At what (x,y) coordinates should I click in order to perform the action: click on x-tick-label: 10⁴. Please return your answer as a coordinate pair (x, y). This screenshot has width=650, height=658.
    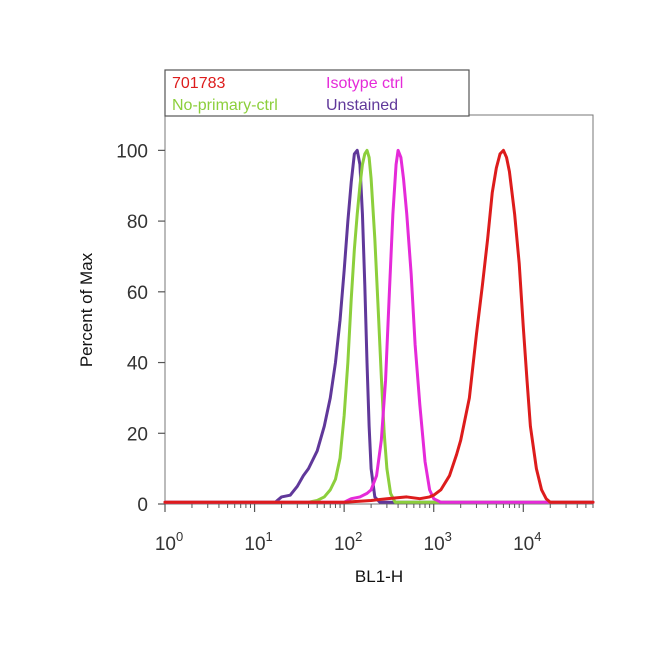
    Looking at the image, I should click on (527, 542).